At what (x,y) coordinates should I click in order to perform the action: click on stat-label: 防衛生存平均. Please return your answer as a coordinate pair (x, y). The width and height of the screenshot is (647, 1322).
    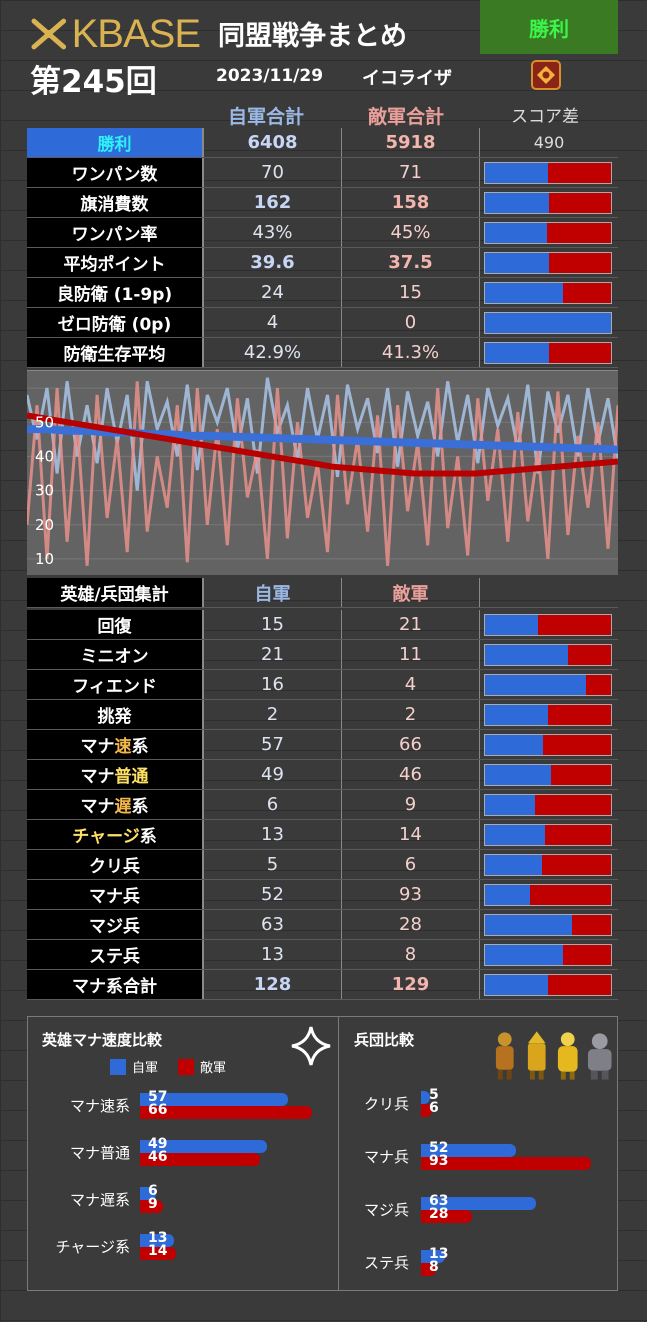
    Looking at the image, I should click on (115, 352).